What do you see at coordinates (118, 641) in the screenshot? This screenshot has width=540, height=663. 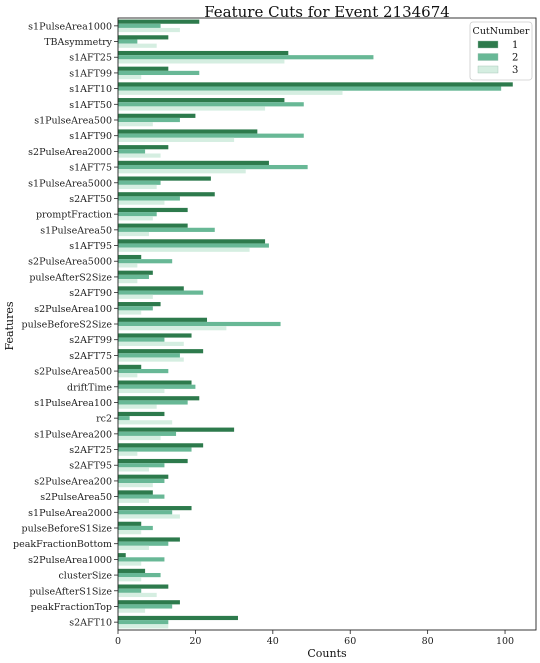 I see `x-tick-label-0: 0` at bounding box center [118, 641].